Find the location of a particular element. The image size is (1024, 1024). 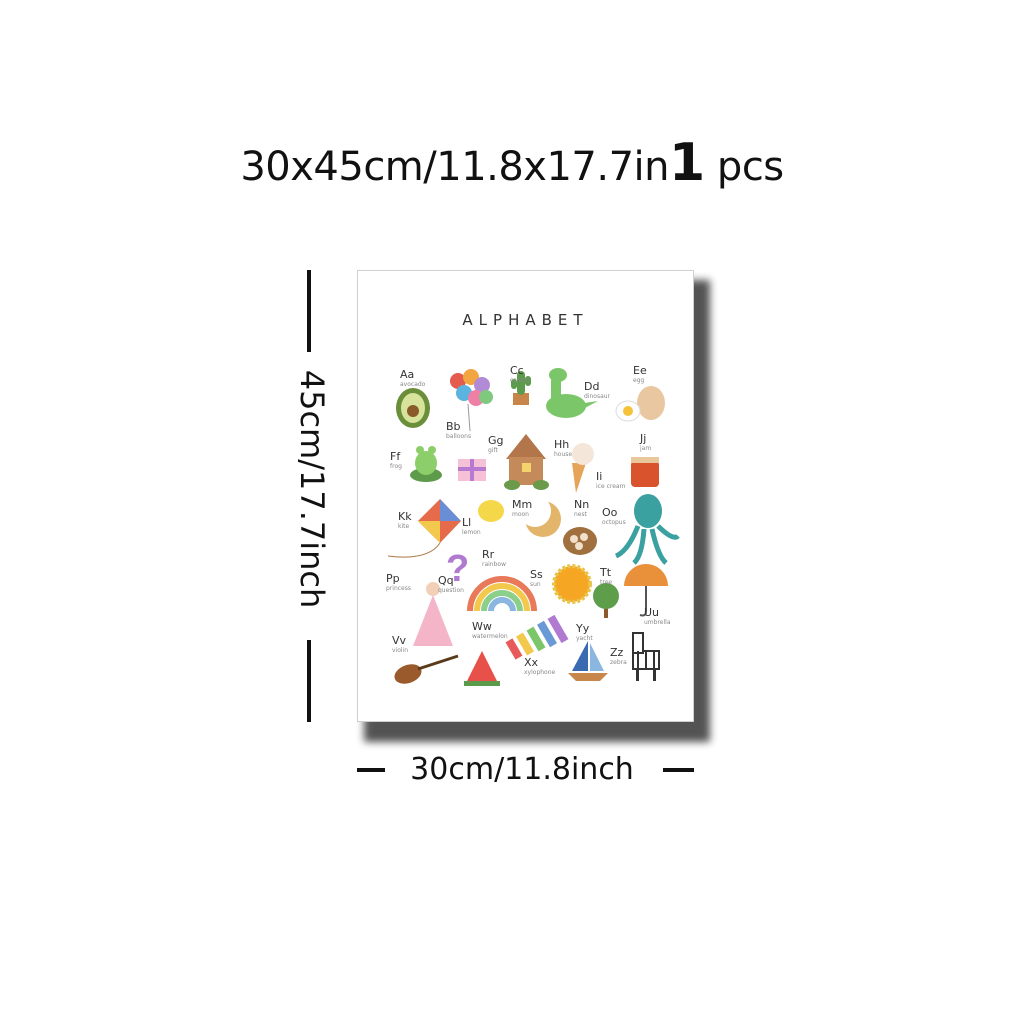

height-label: 45cm/17.7inch is located at coordinates (312, 489).